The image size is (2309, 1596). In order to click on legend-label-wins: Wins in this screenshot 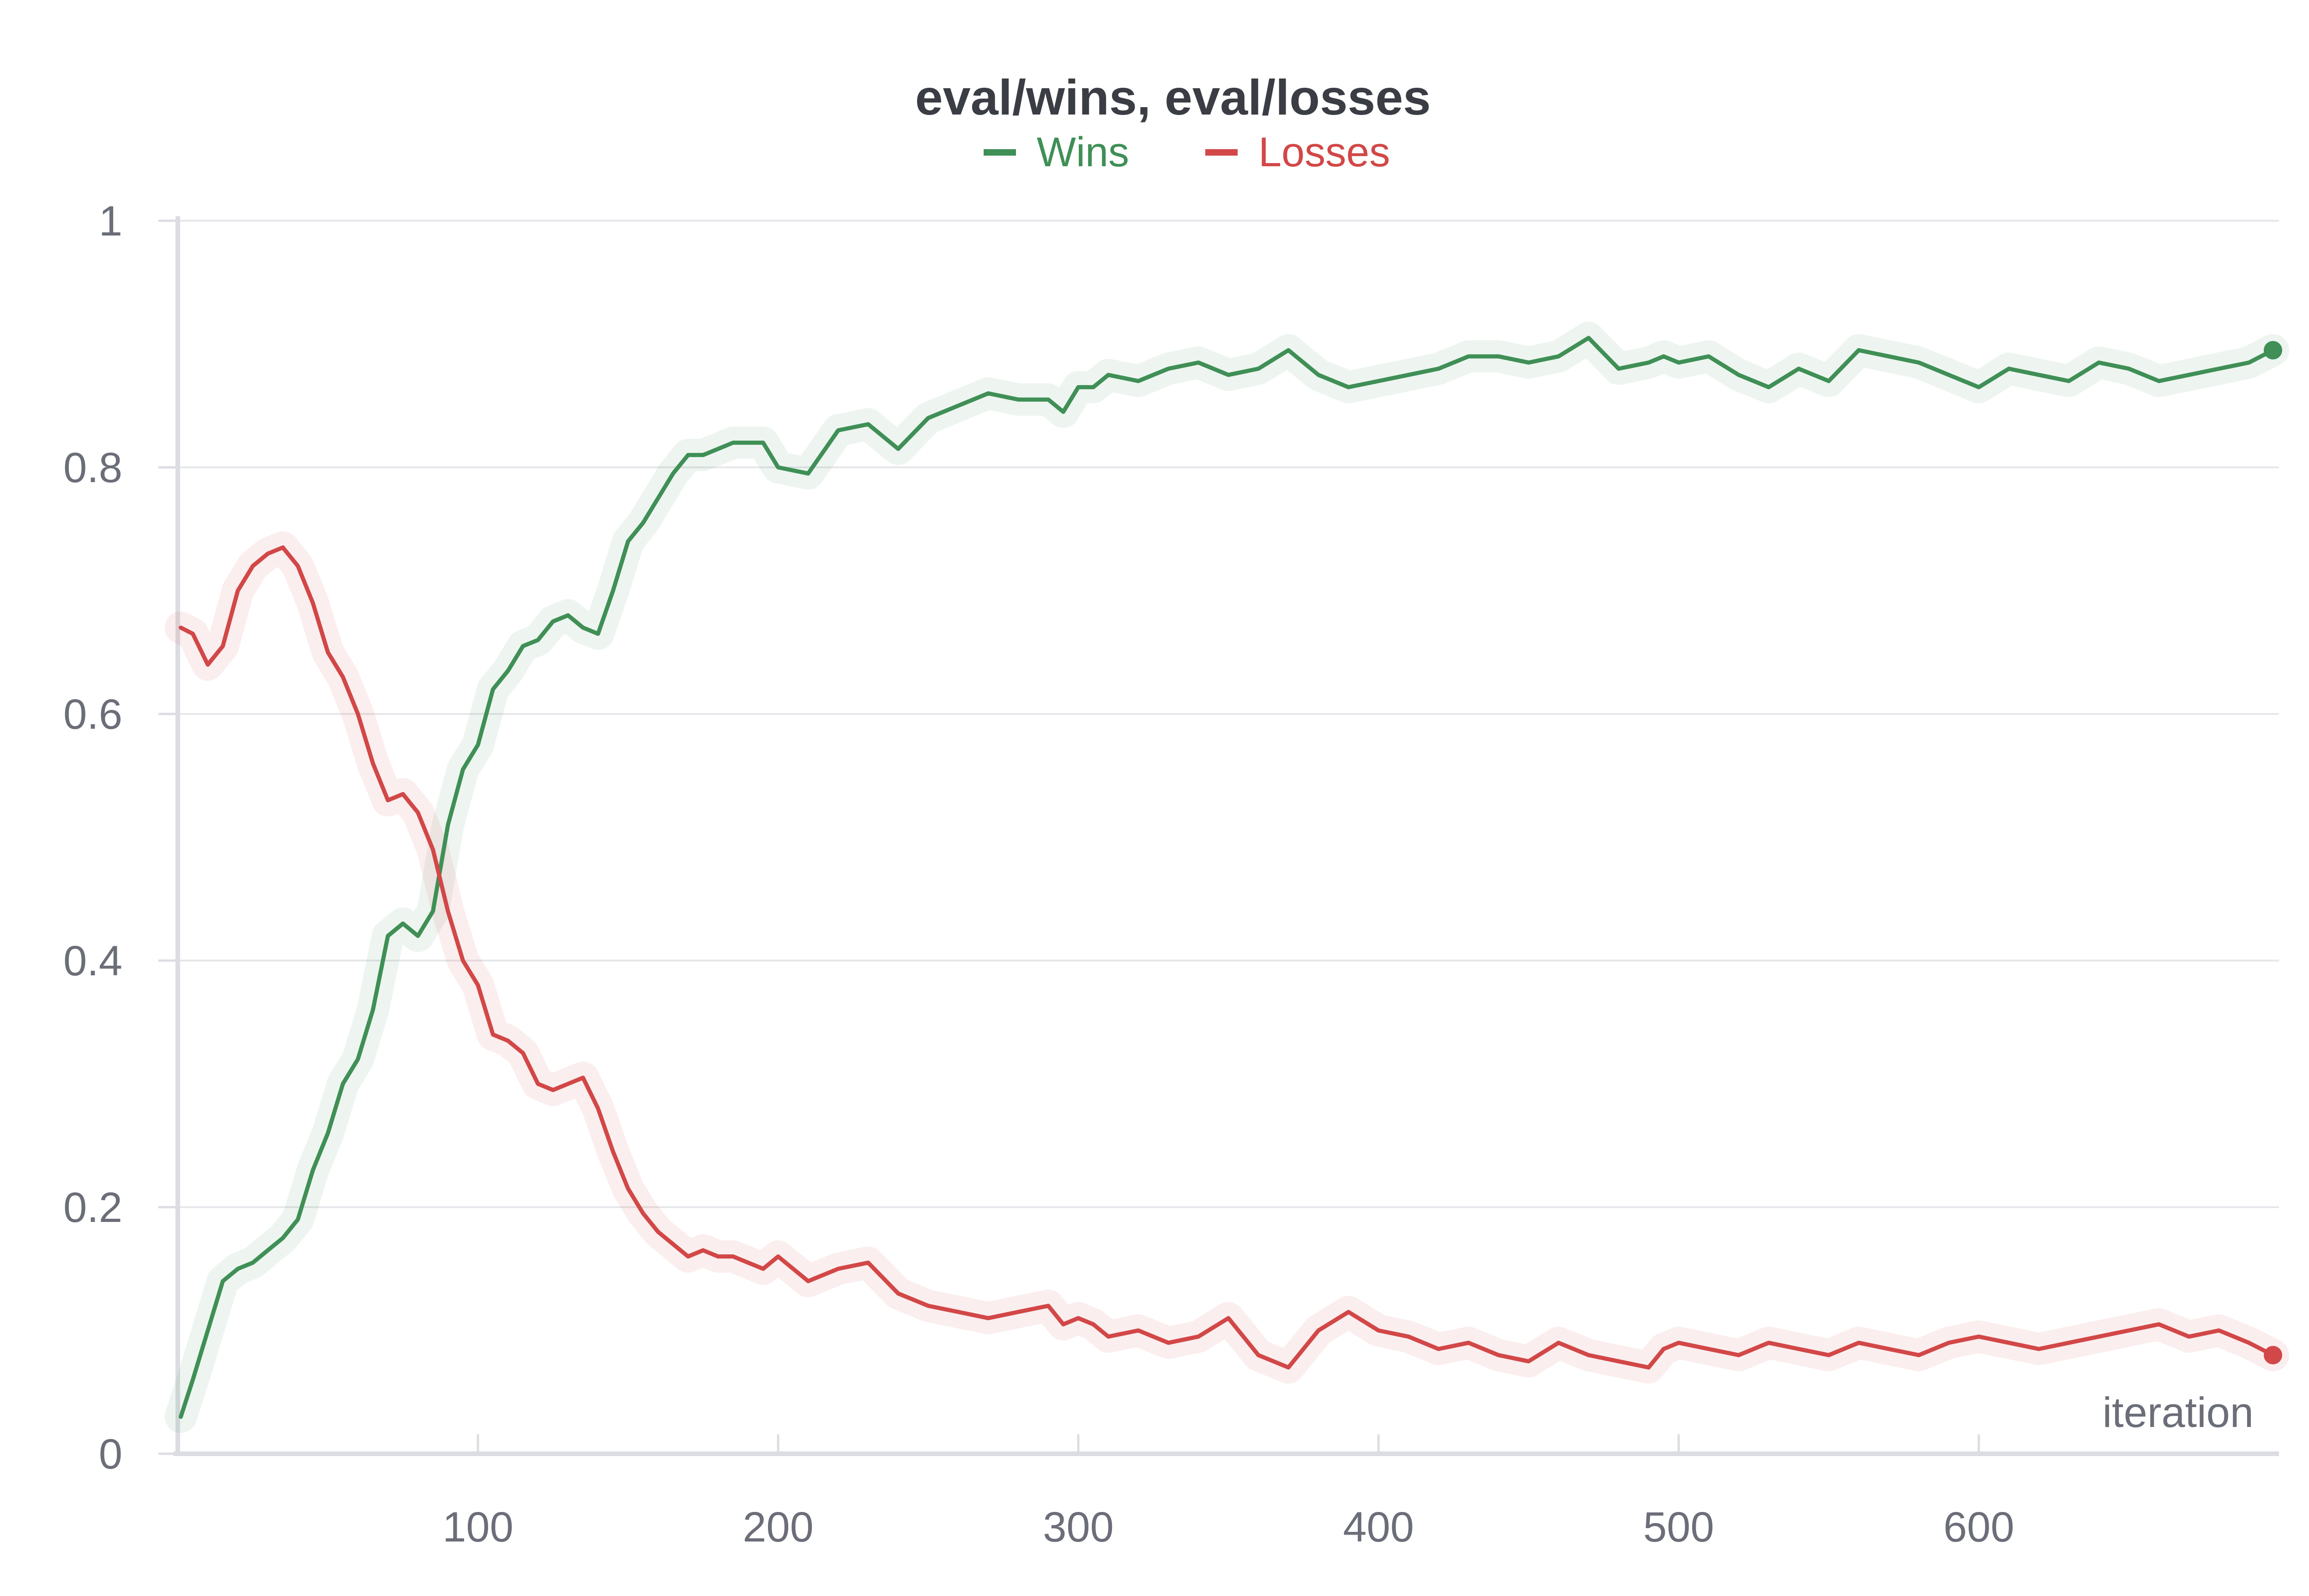, I will do `click(1083, 152)`.